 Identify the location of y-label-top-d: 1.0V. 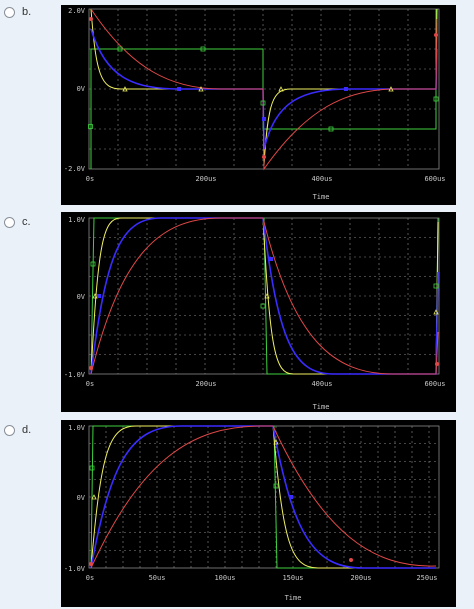
(77, 428).